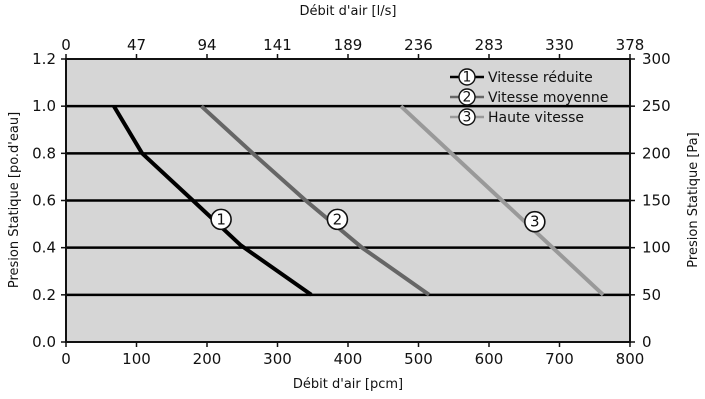 The width and height of the screenshot is (705, 399). Describe the element at coordinates (693, 199) in the screenshot. I see `y2-axis-title: Presion Statique [Pa]` at that location.